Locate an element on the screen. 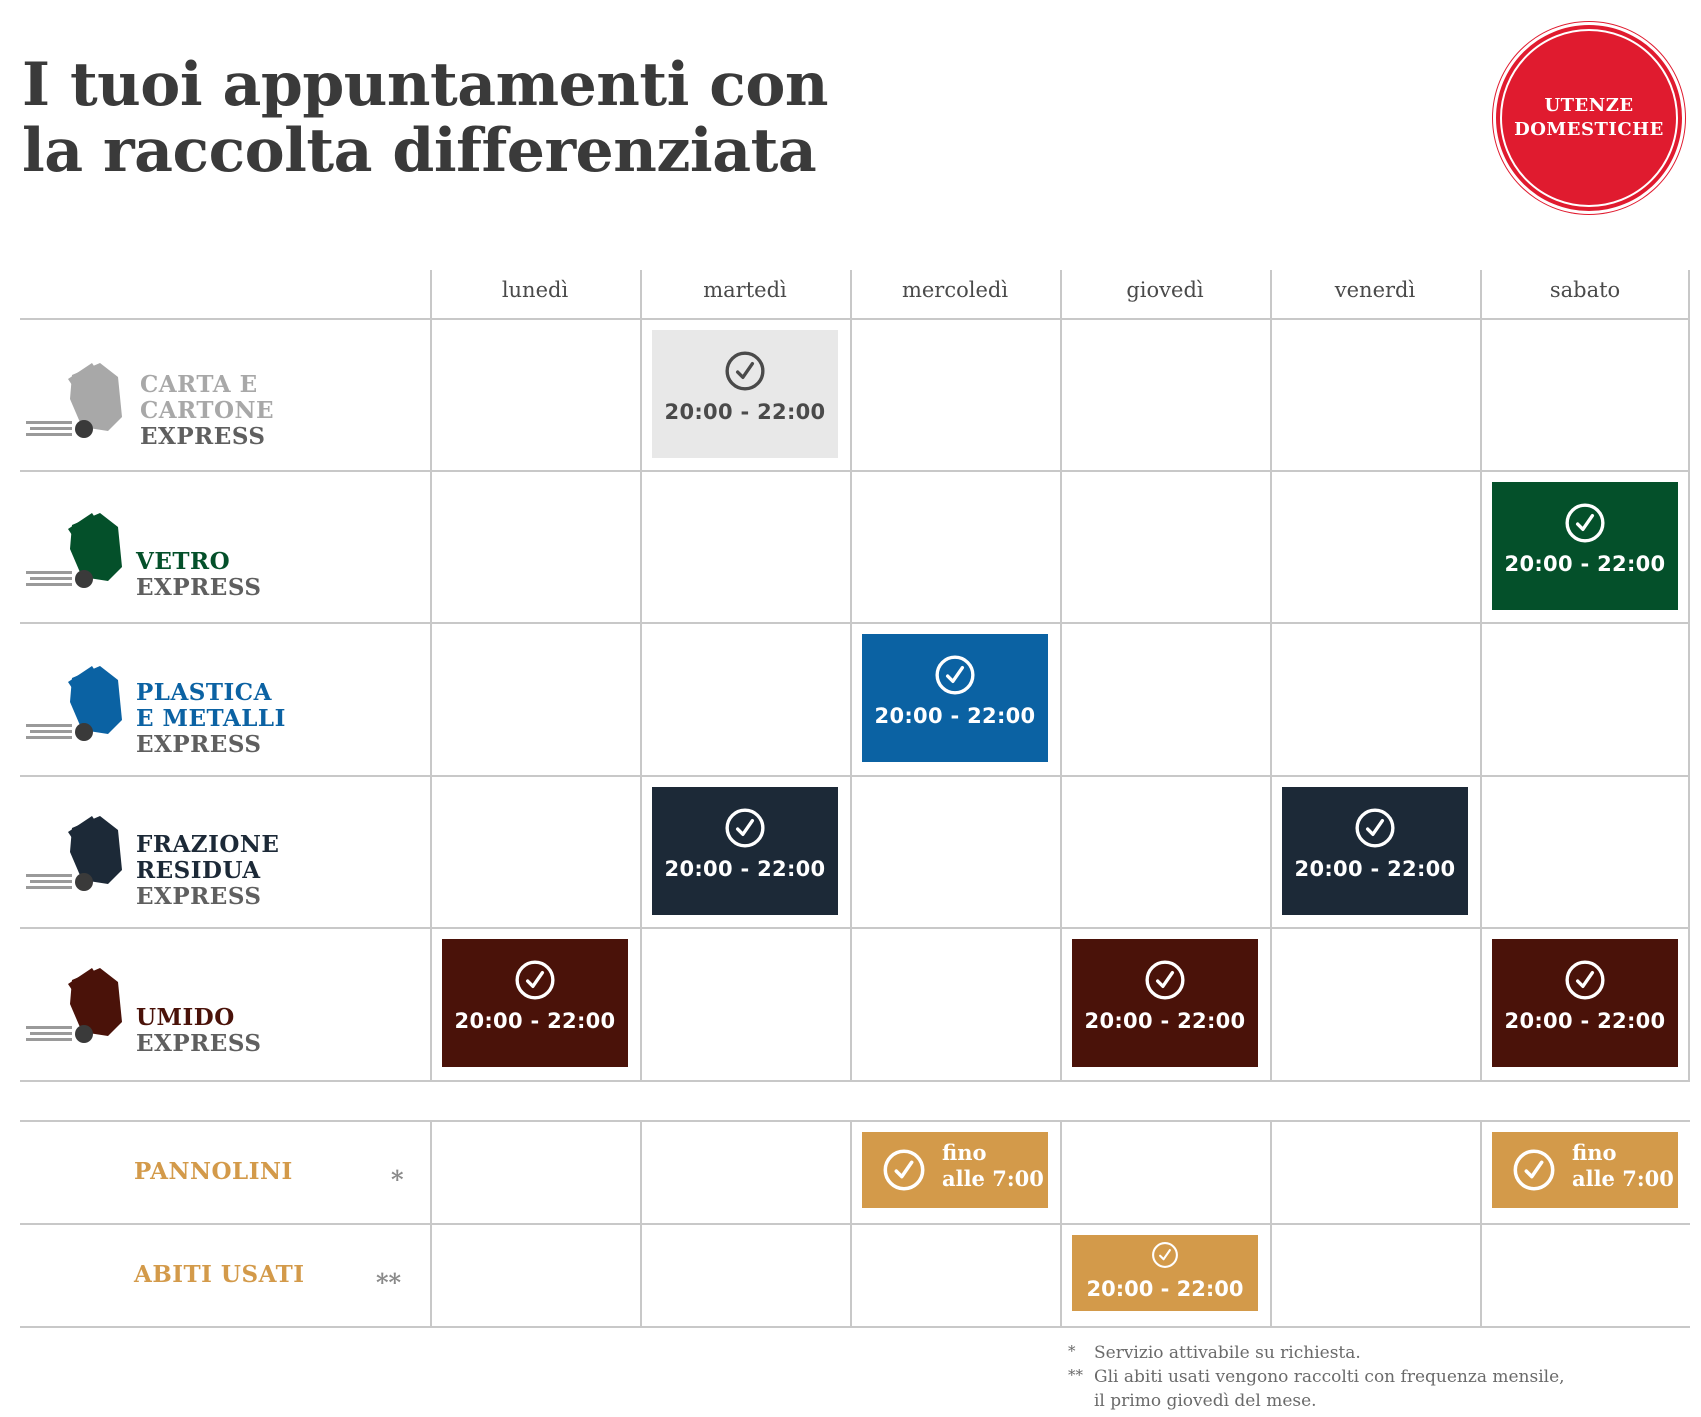 The image size is (1701, 1417). utenze-domestiche-badge: UTENZE DOMESTICHE is located at coordinates (1589, 118).